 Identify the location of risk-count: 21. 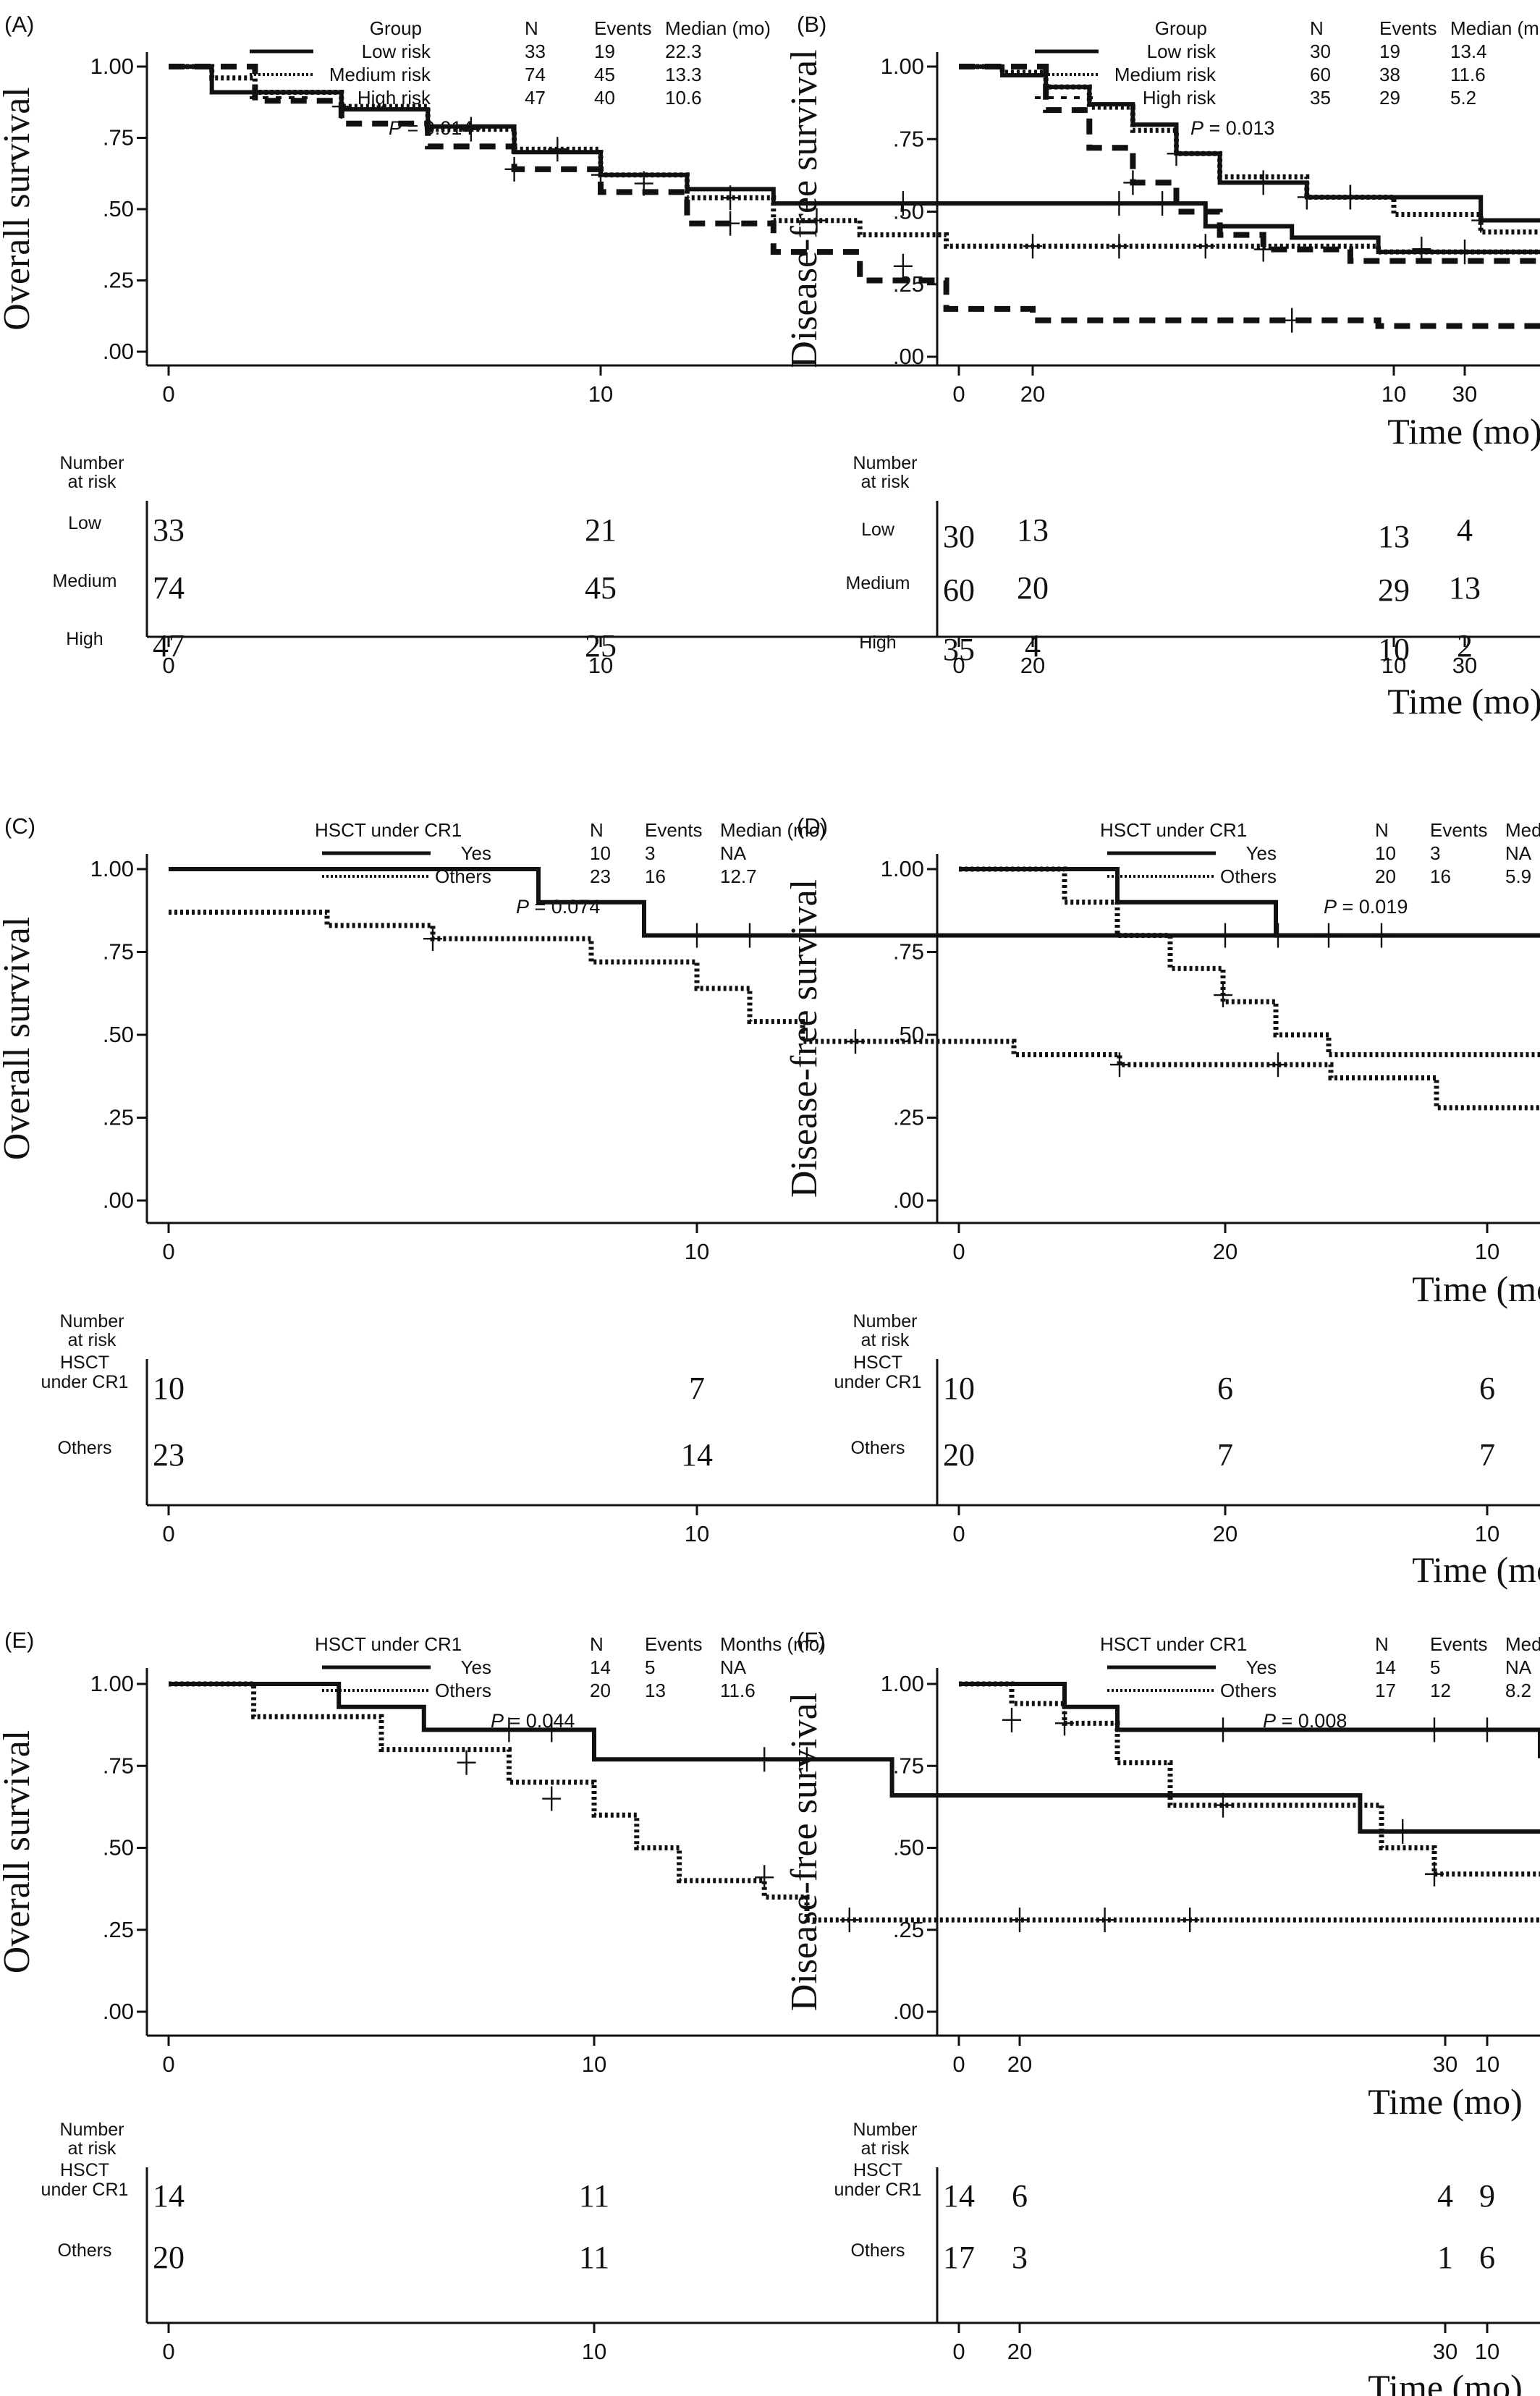
(601, 530).